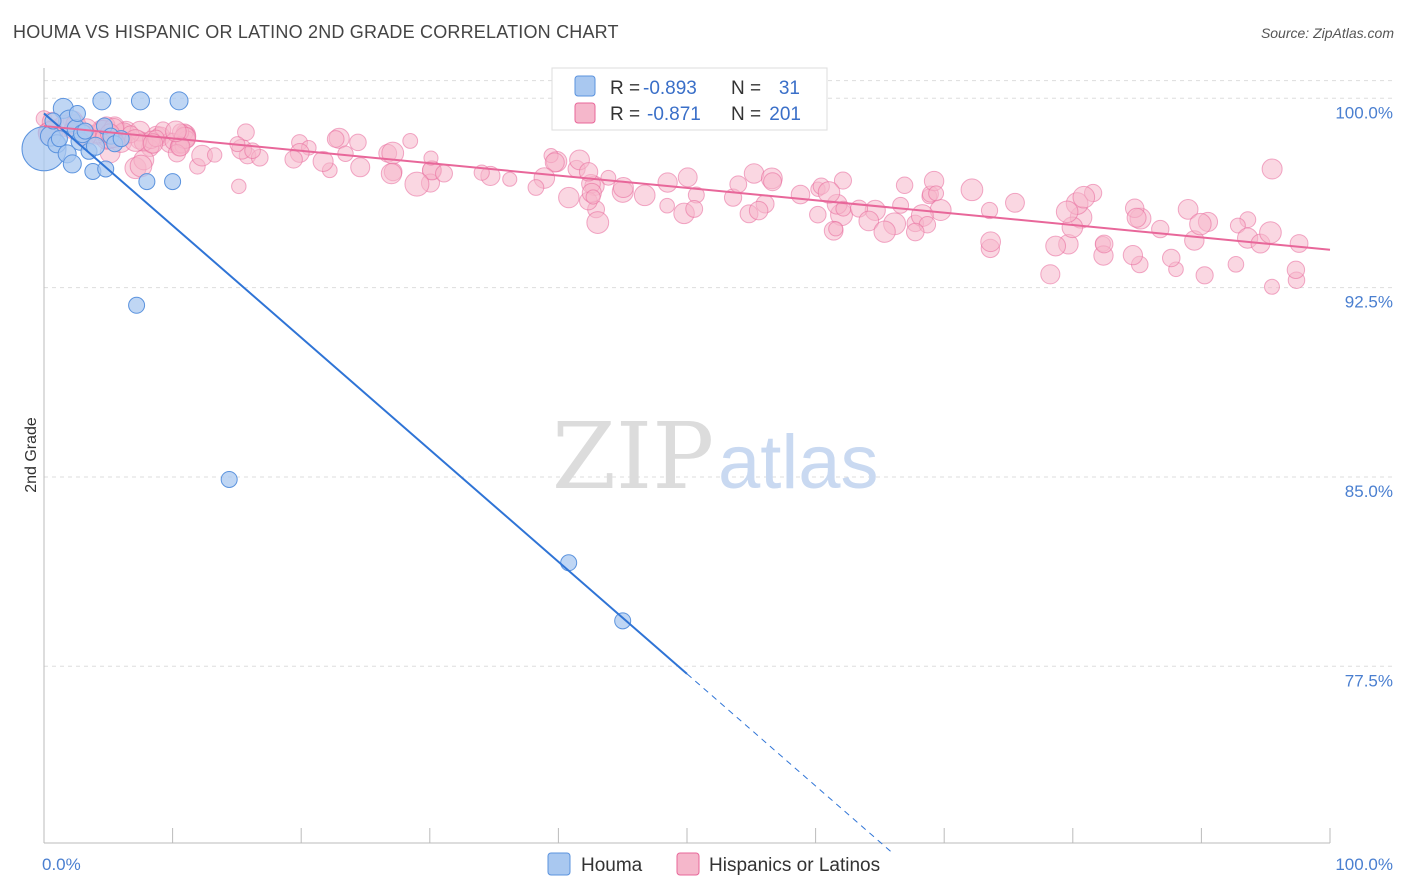 The image size is (1406, 892). Describe the element at coordinates (612, 865) in the screenshot. I see `bottom-legend-label-houma: Houma` at that location.